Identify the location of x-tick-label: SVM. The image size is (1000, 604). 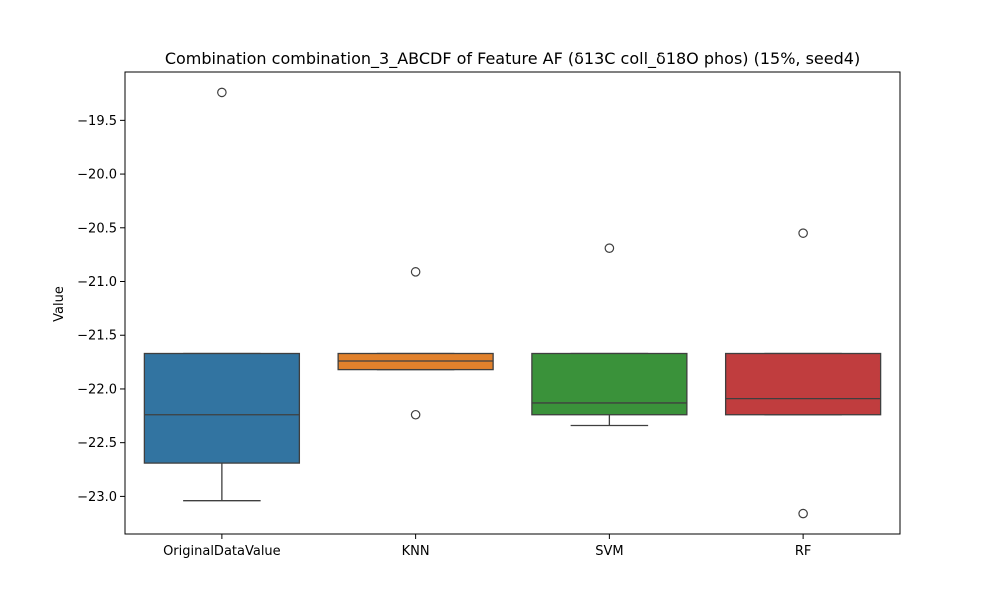
(609, 551).